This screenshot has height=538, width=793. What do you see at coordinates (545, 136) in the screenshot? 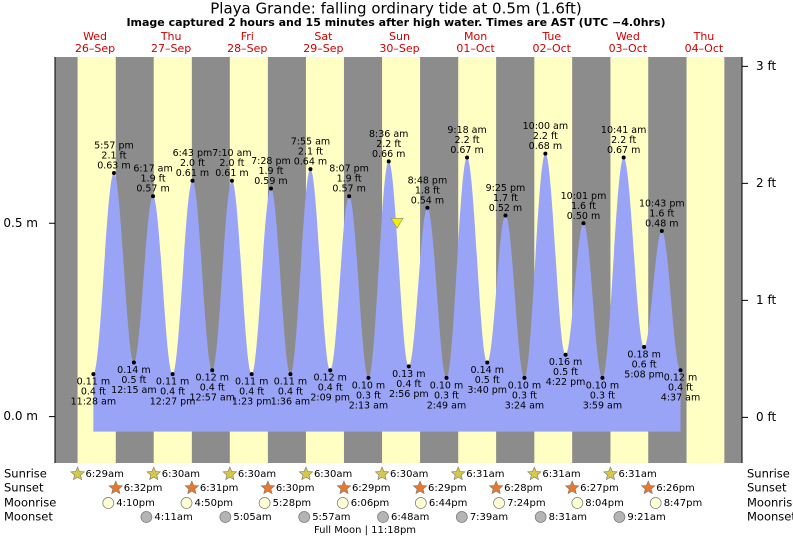
I see `tide-label: 2.2 ft` at bounding box center [545, 136].